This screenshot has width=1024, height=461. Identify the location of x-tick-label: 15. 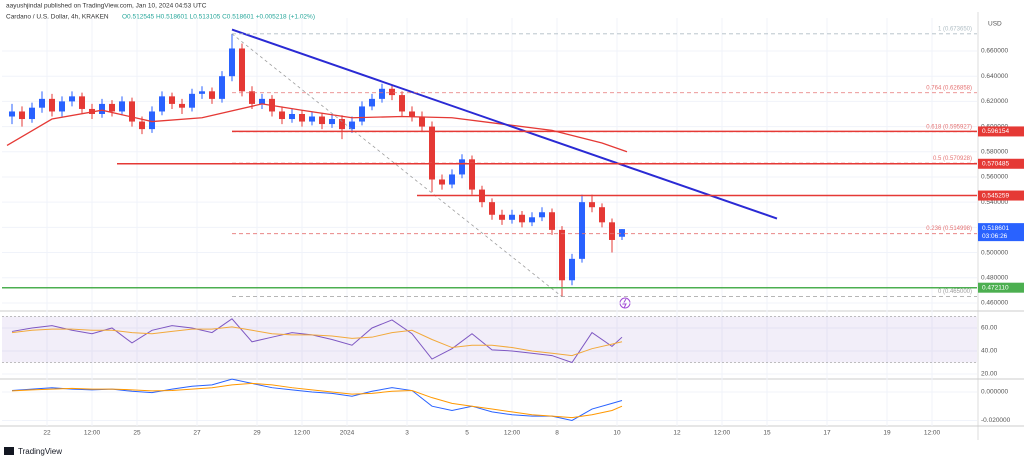
(767, 433).